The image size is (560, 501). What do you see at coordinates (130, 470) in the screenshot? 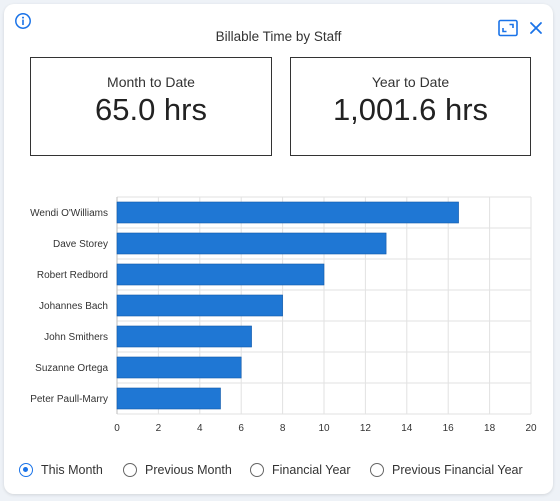
I see `radio-previous-month-indicator` at bounding box center [130, 470].